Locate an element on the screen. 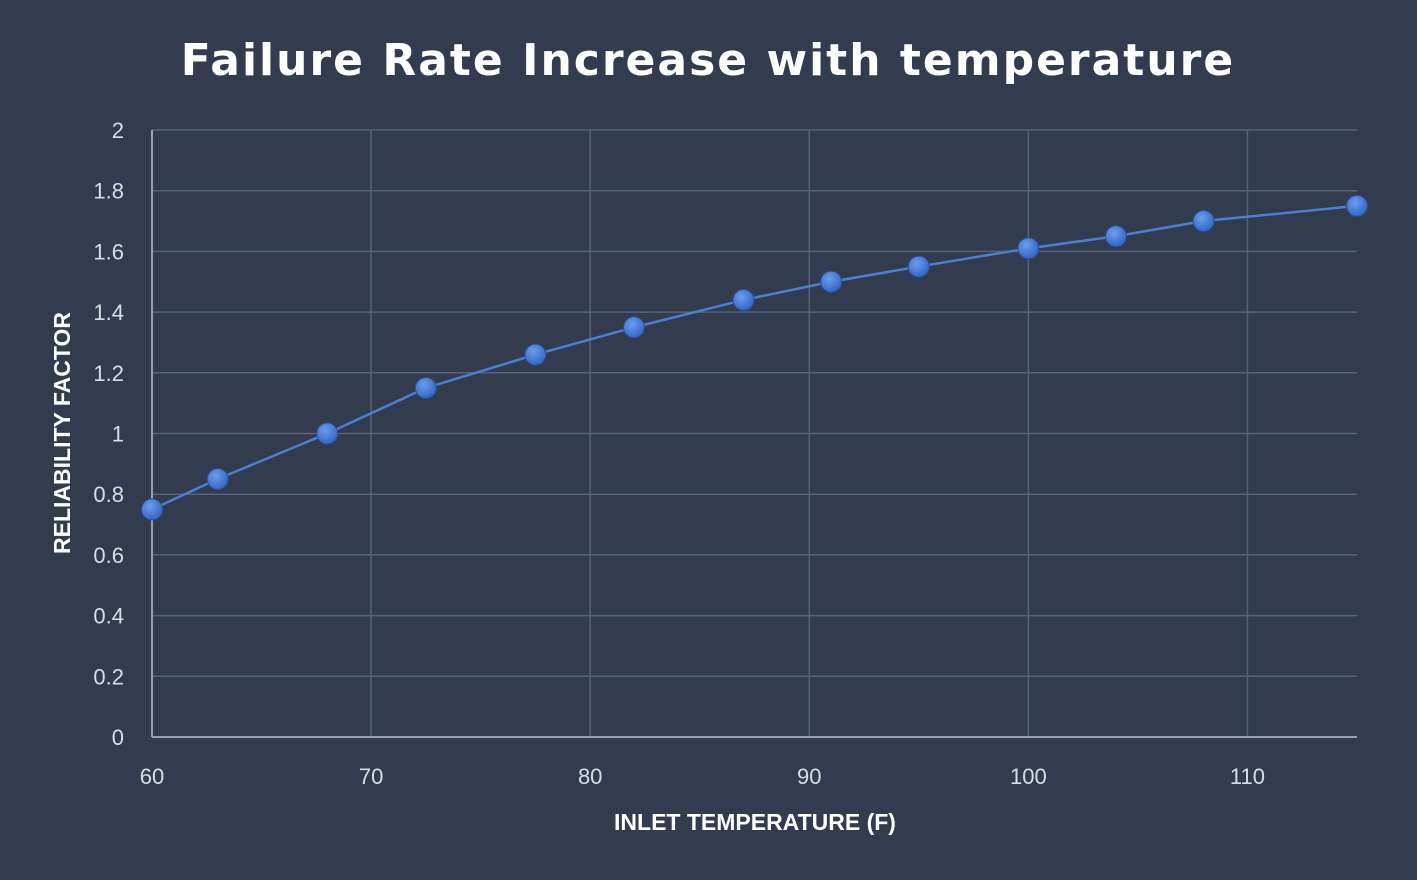  y-tick-label: 1.6 is located at coordinates (108, 251).